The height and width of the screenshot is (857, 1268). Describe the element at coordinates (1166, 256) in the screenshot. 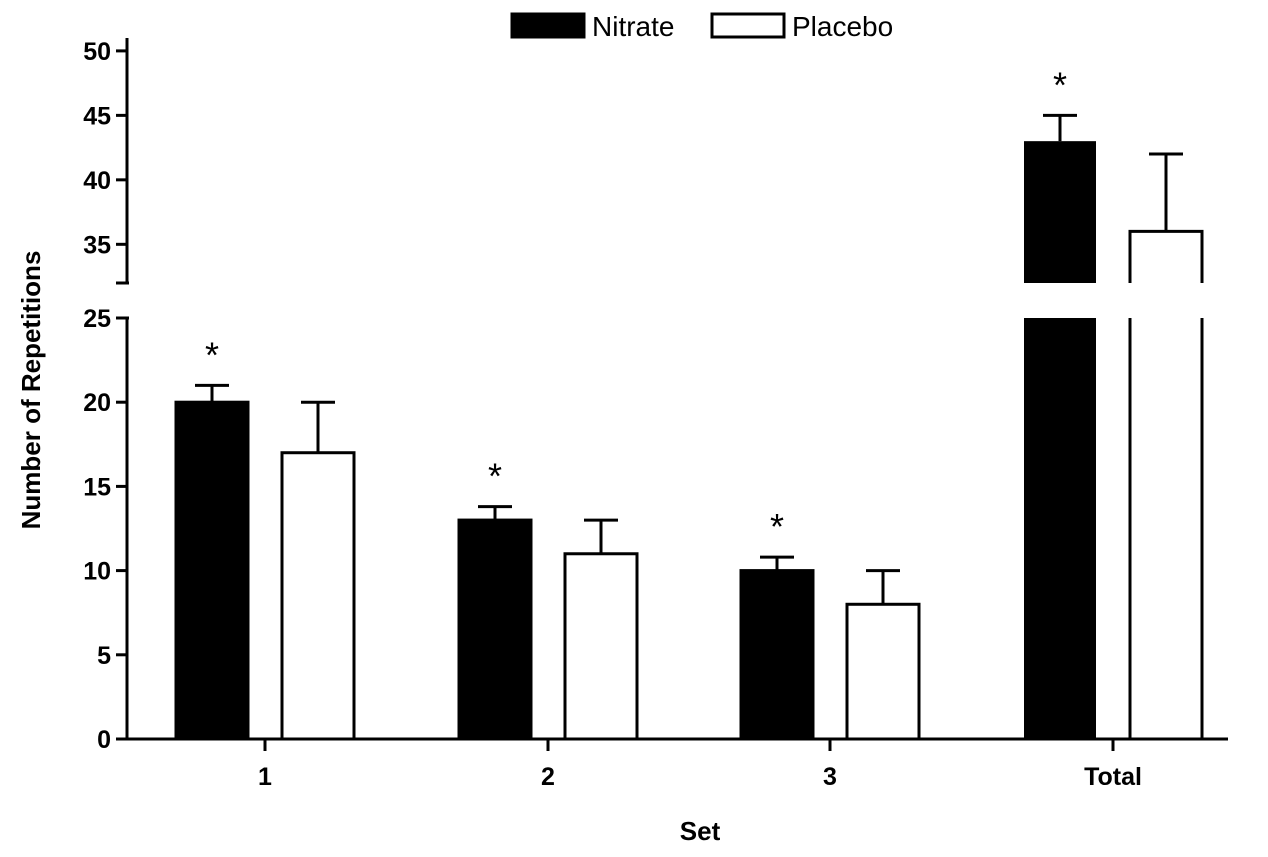

I see `bar-placebo-upper` at that location.